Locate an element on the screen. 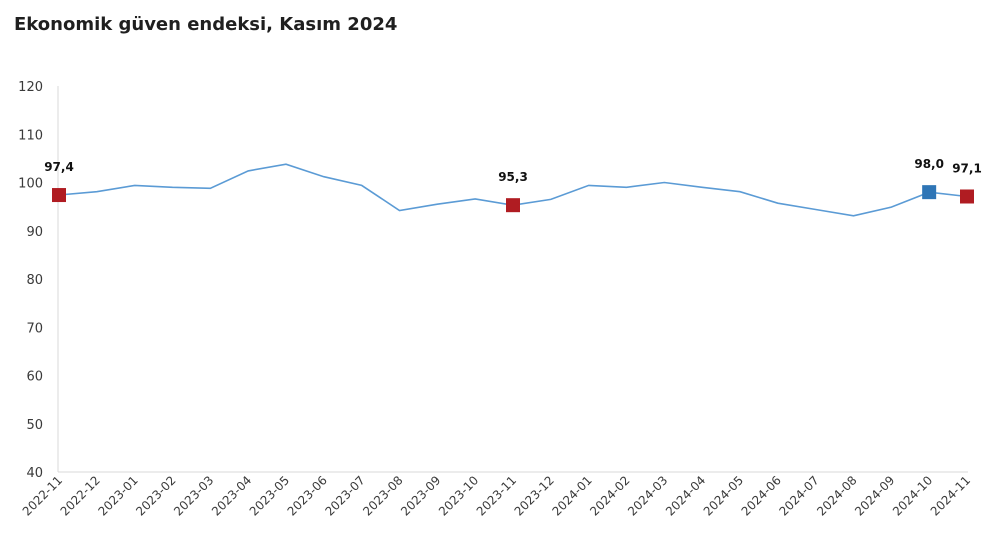 The width and height of the screenshot is (1000, 550). x-tick-label: 2024-06 is located at coordinates (761, 495).